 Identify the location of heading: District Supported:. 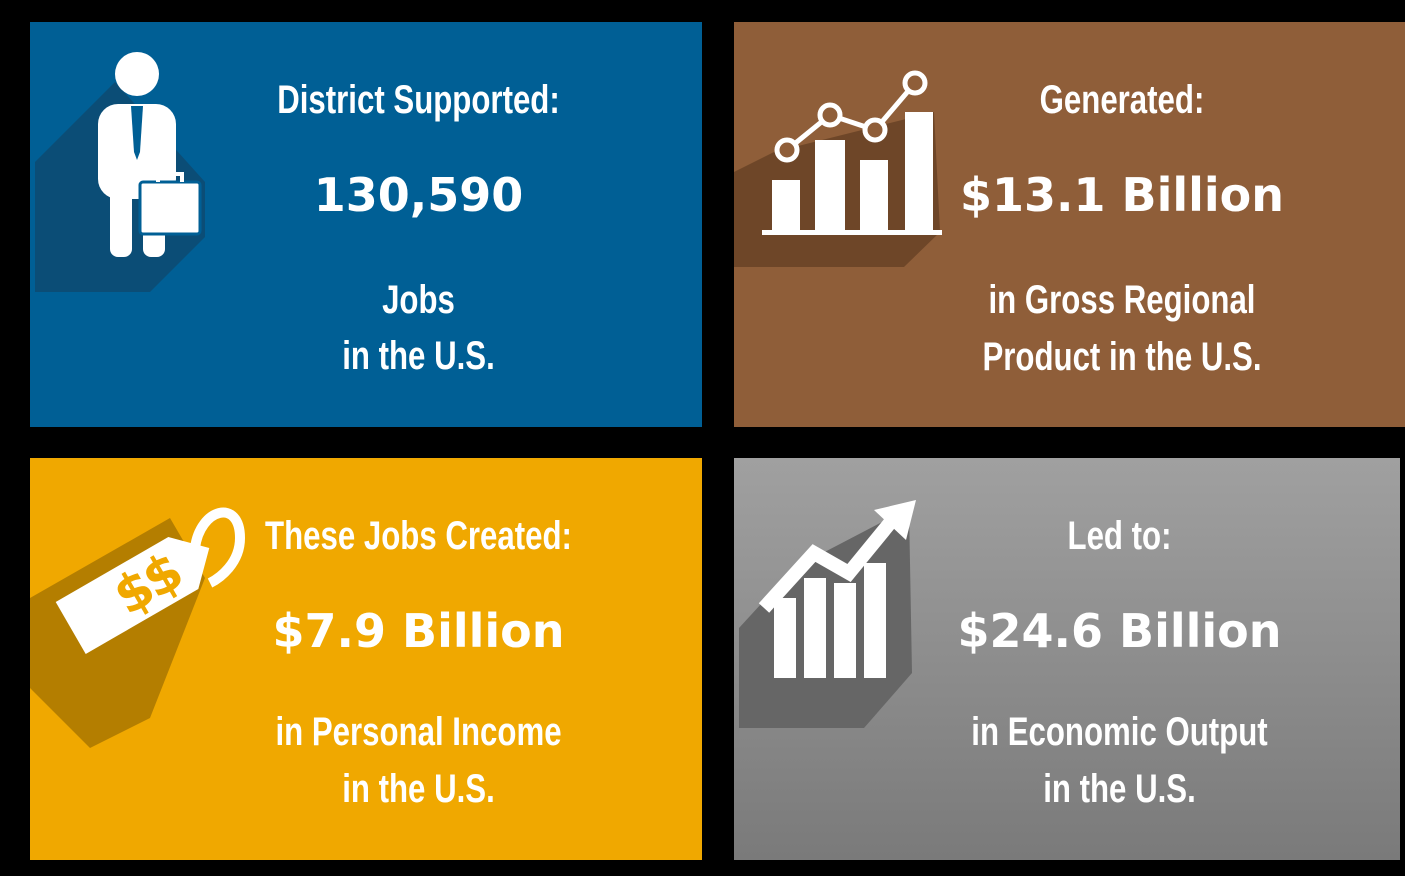
(418, 100).